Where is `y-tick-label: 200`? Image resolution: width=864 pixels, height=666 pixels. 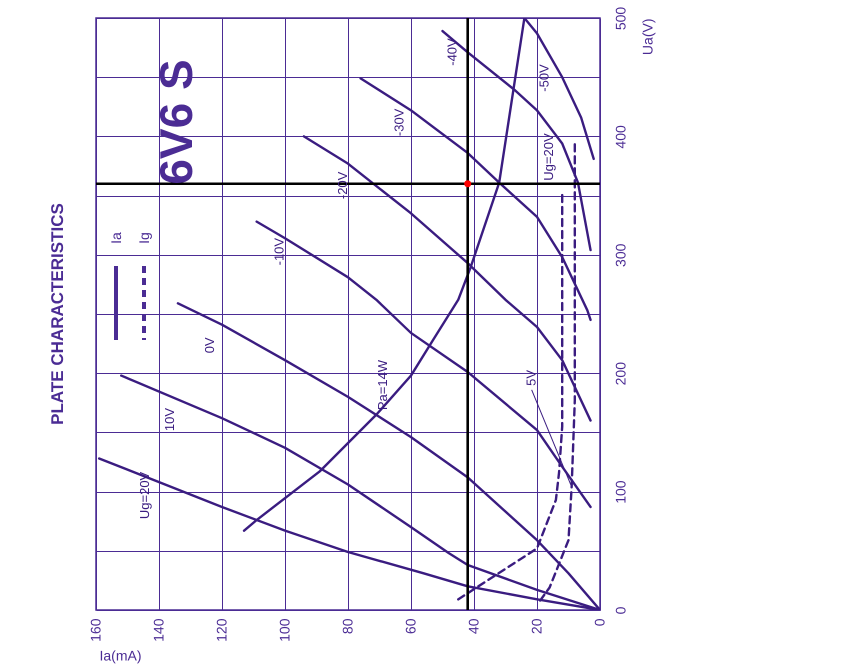 y-tick-label: 200 is located at coordinates (620, 374).